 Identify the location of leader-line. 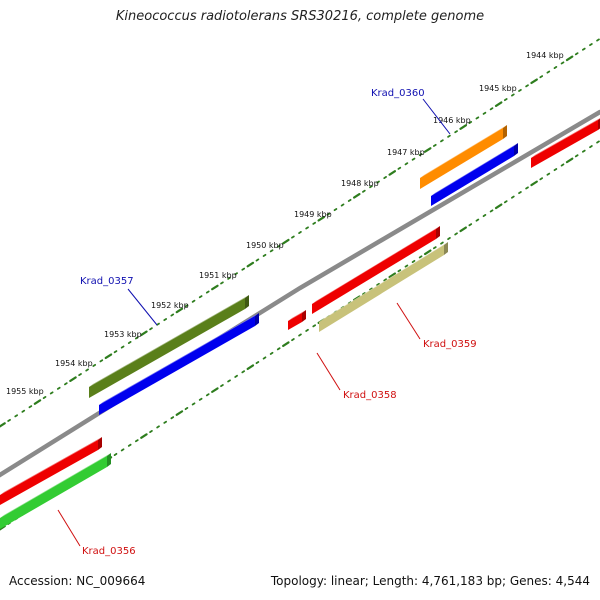
(69, 528).